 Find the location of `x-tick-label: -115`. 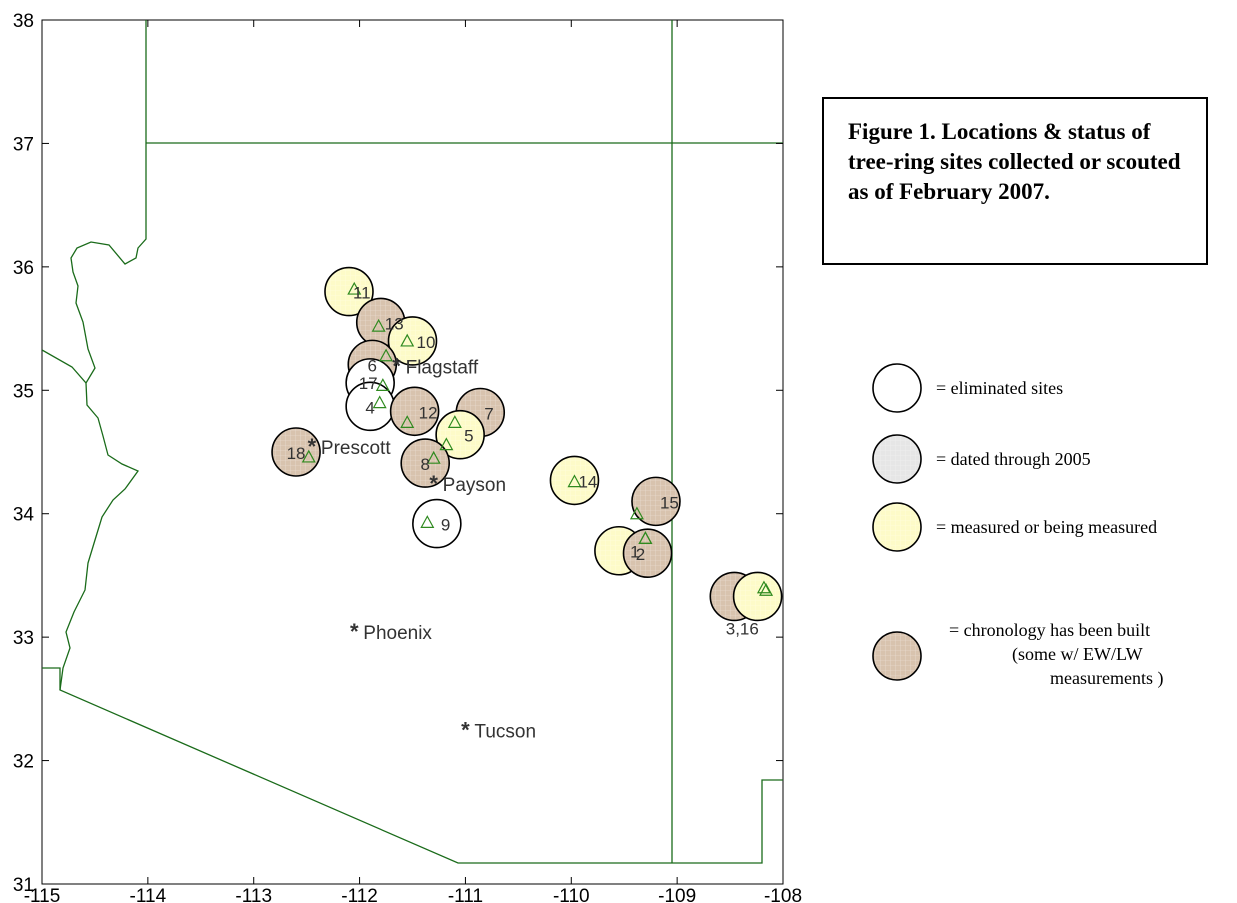

x-tick-label: -115 is located at coordinates (42, 894).